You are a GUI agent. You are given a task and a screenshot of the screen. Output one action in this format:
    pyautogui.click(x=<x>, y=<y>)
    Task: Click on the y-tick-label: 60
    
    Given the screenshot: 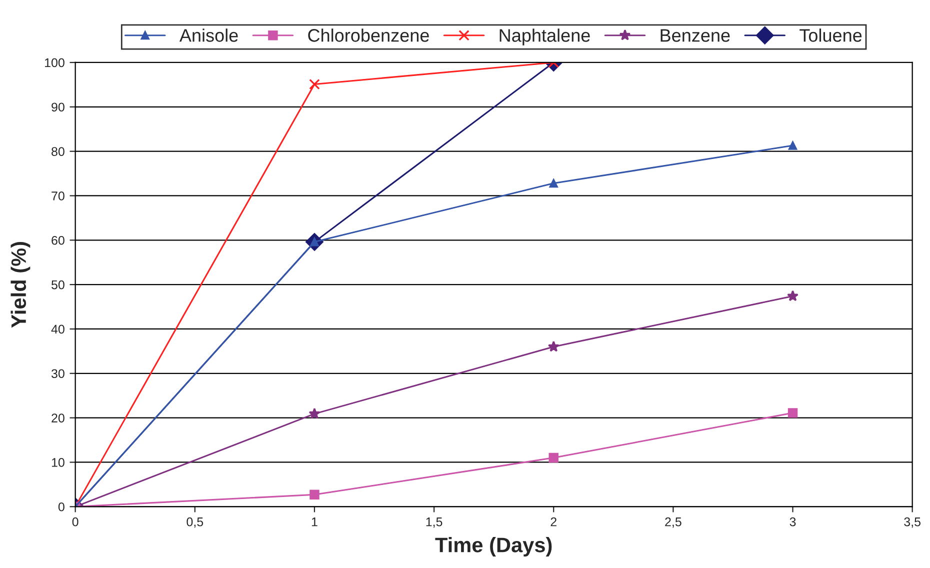 What is the action you would take?
    pyautogui.click(x=58, y=240)
    